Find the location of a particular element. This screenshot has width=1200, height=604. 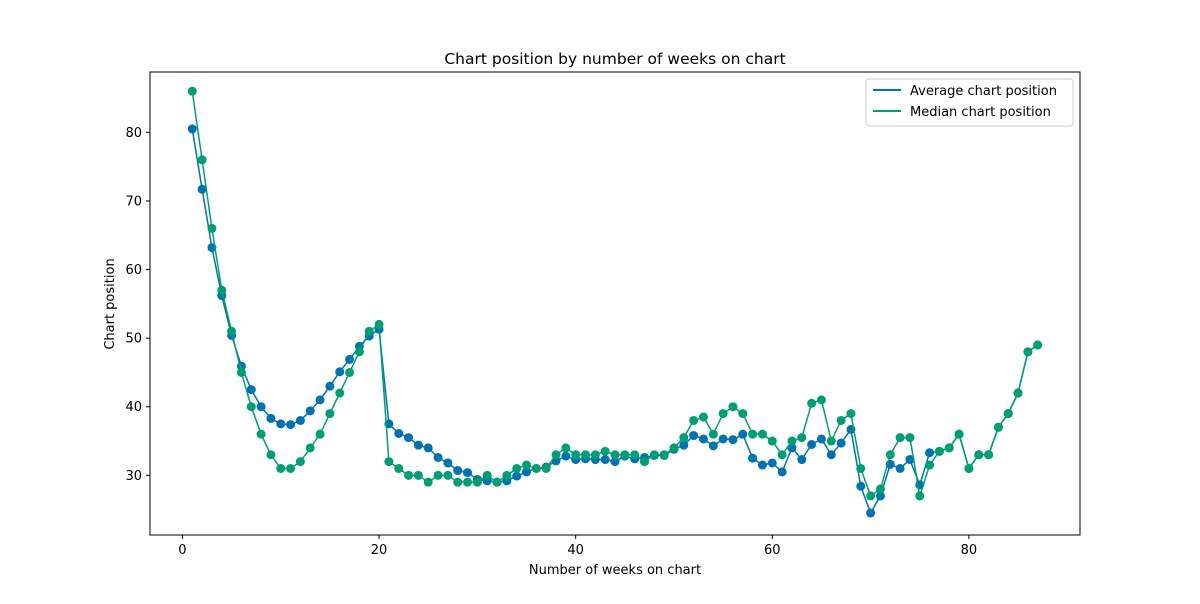

y-tick-label: 70 is located at coordinates (133, 201).